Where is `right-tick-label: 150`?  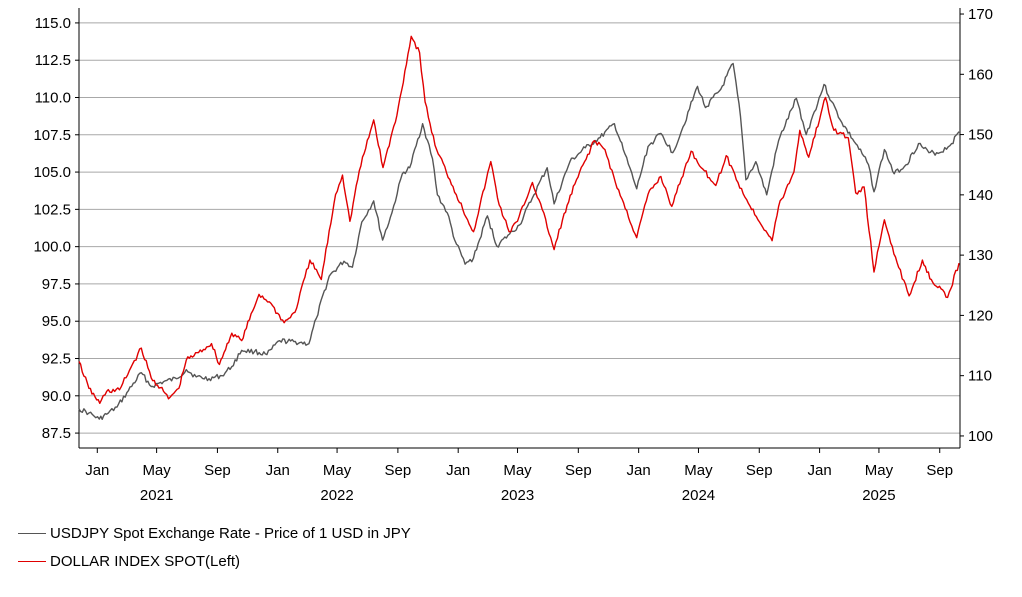
right-tick-label: 150 is located at coordinates (980, 135).